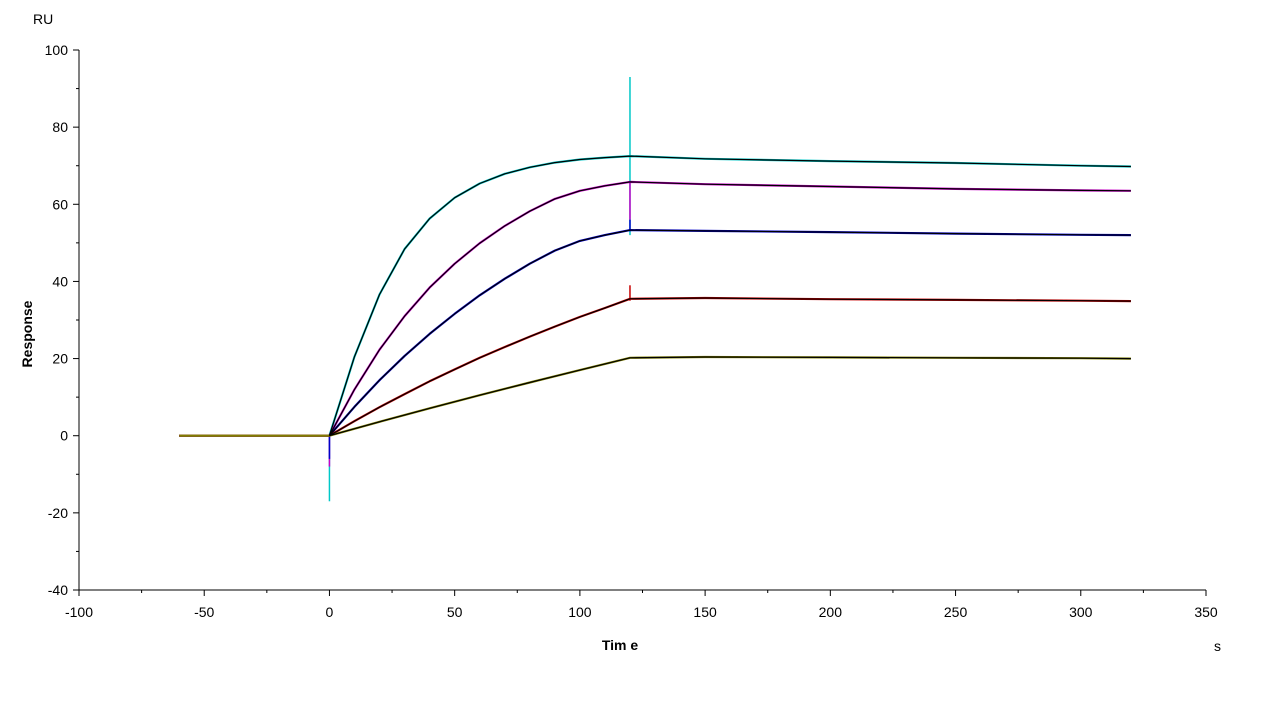 Image resolution: width=1280 pixels, height=720 pixels. Describe the element at coordinates (641, 605) in the screenshot. I see `x-ticks: -100 -50 0 50 100 150 200 250 300 350` at that location.